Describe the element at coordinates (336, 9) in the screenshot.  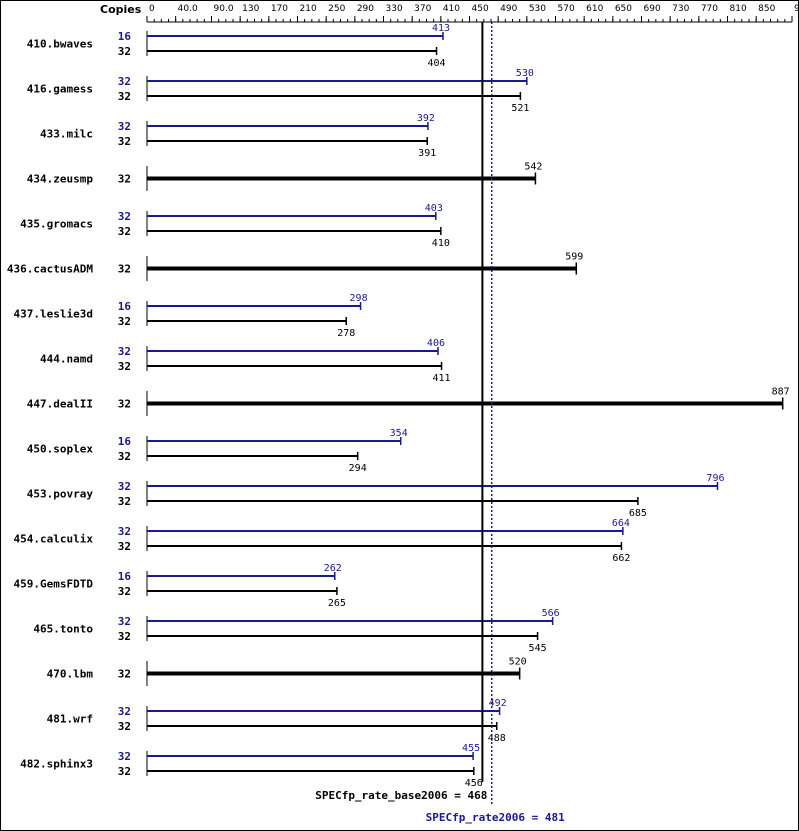
I see `x-tick-label: 250` at that location.